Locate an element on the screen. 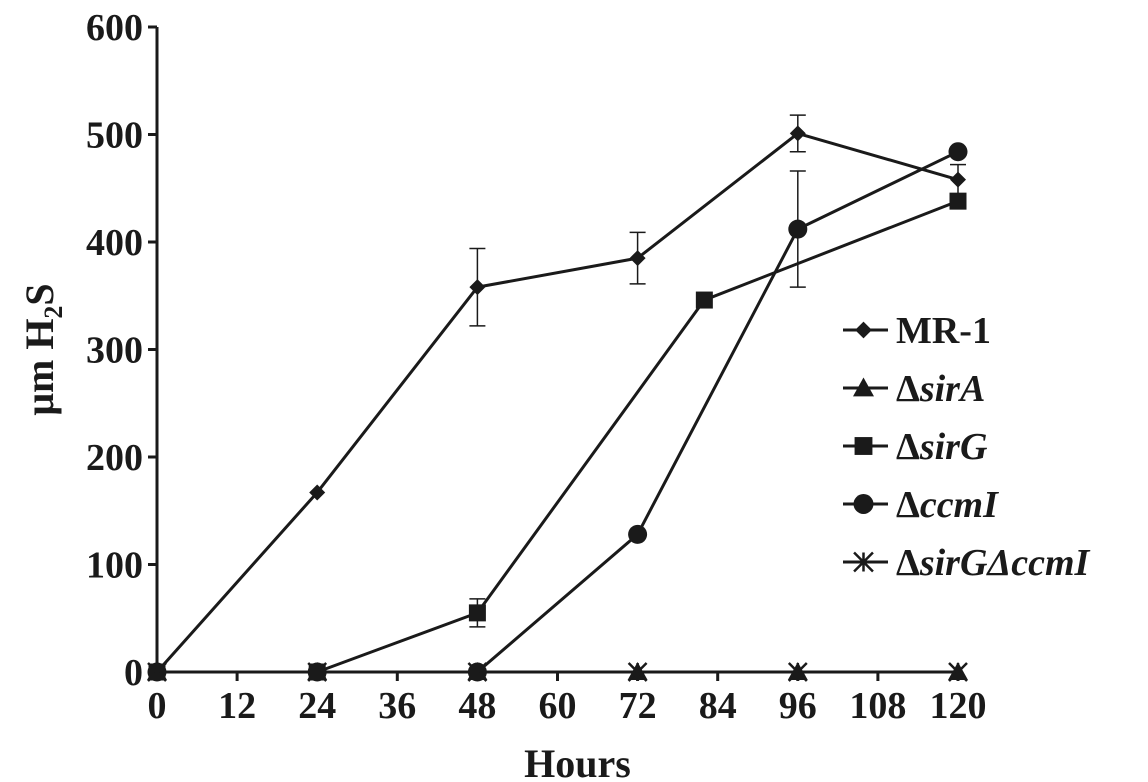 This screenshot has width=1148, height=782. legend-label: ΔsirGΔccmI is located at coordinates (993, 563).